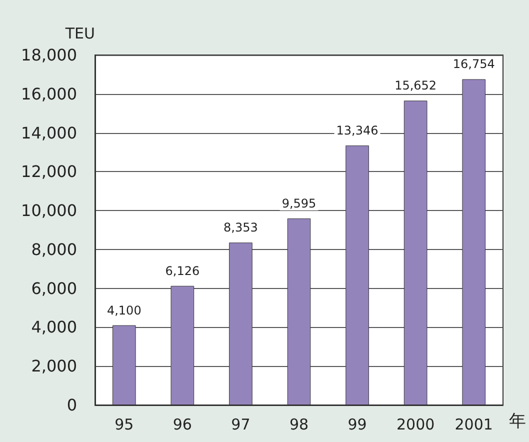 The image size is (529, 442). Describe the element at coordinates (473, 64) in the screenshot. I see `data-label: 16,754` at that location.